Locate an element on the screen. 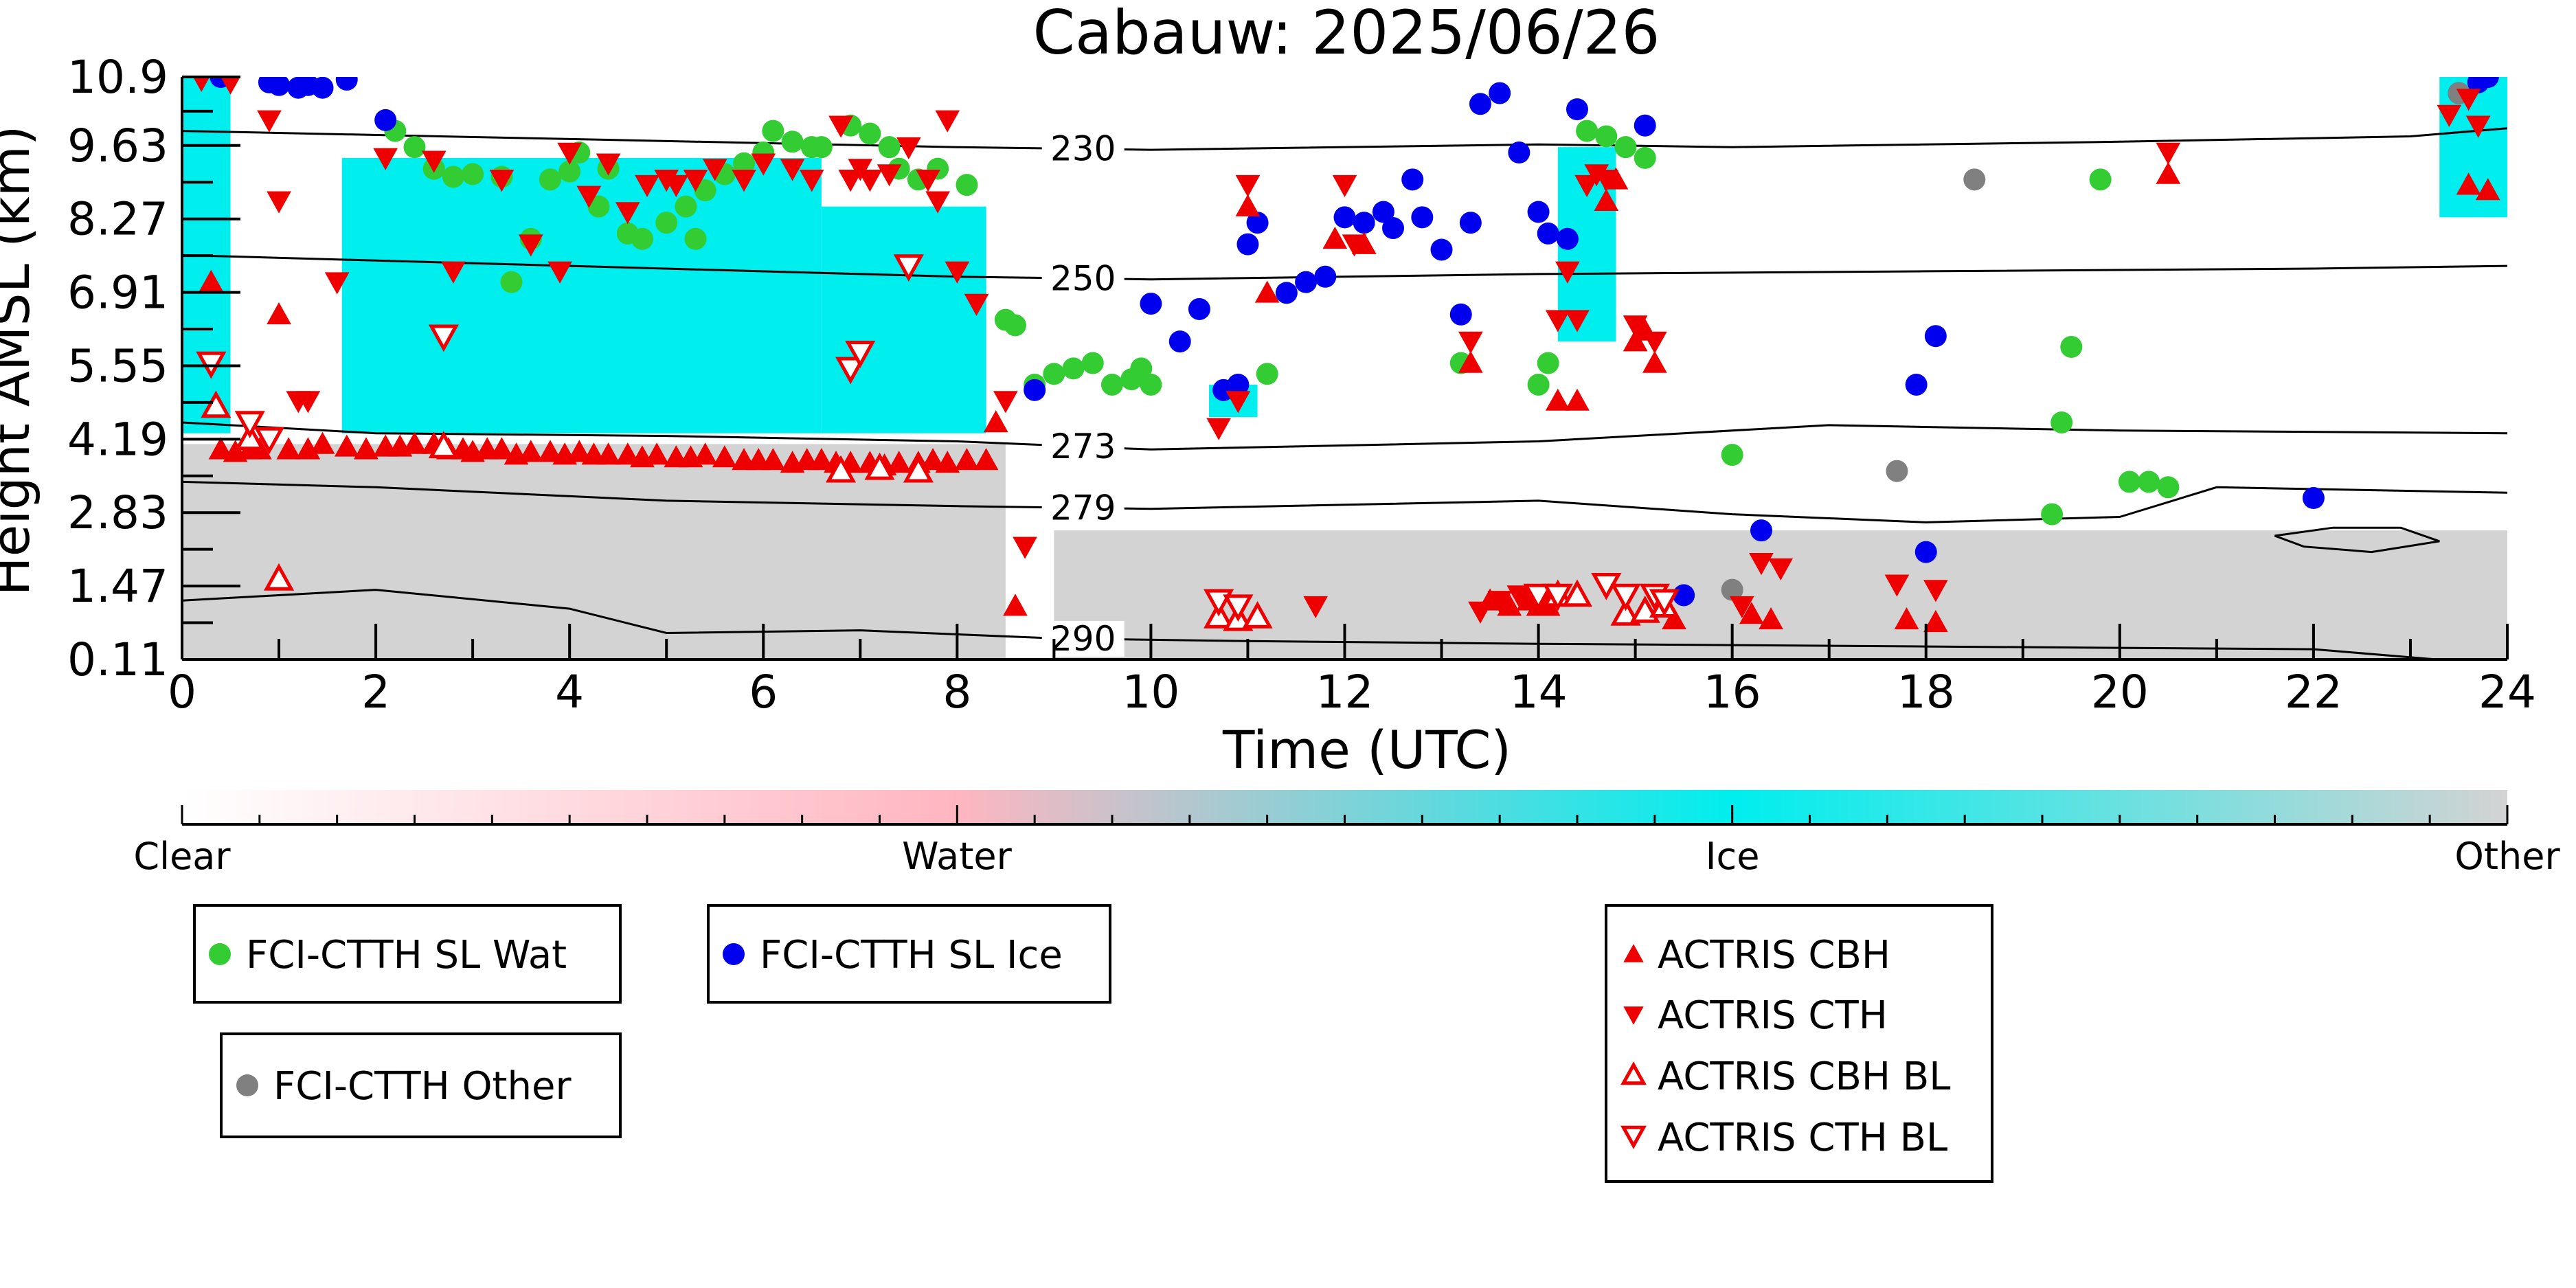 This screenshot has width=2576, height=1288. legend-label-actris-cbh: ACTRIS CBH is located at coordinates (1774, 955).